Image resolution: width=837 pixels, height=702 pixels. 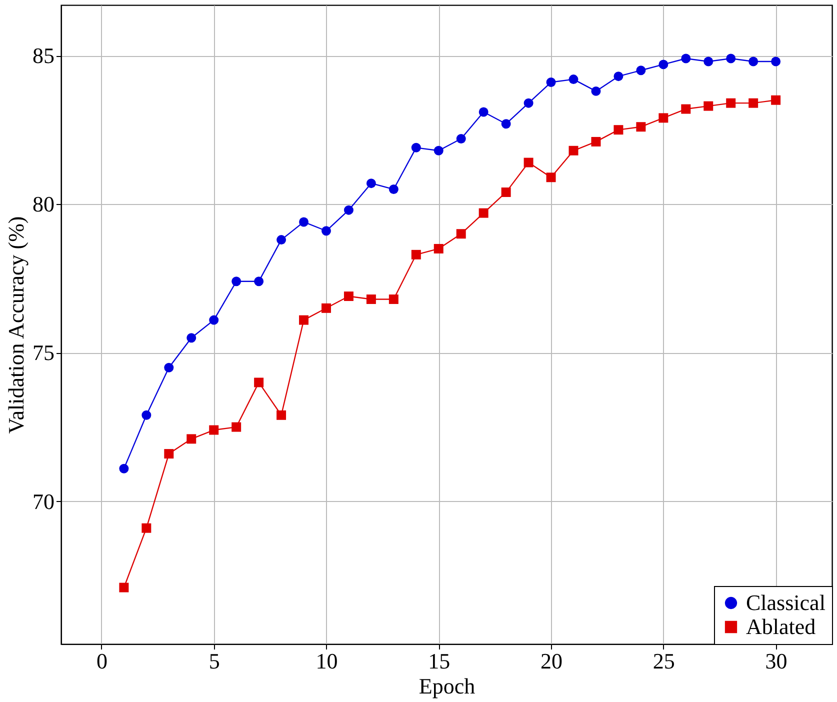 I want to click on x-tick-label: 0, so click(x=102, y=661).